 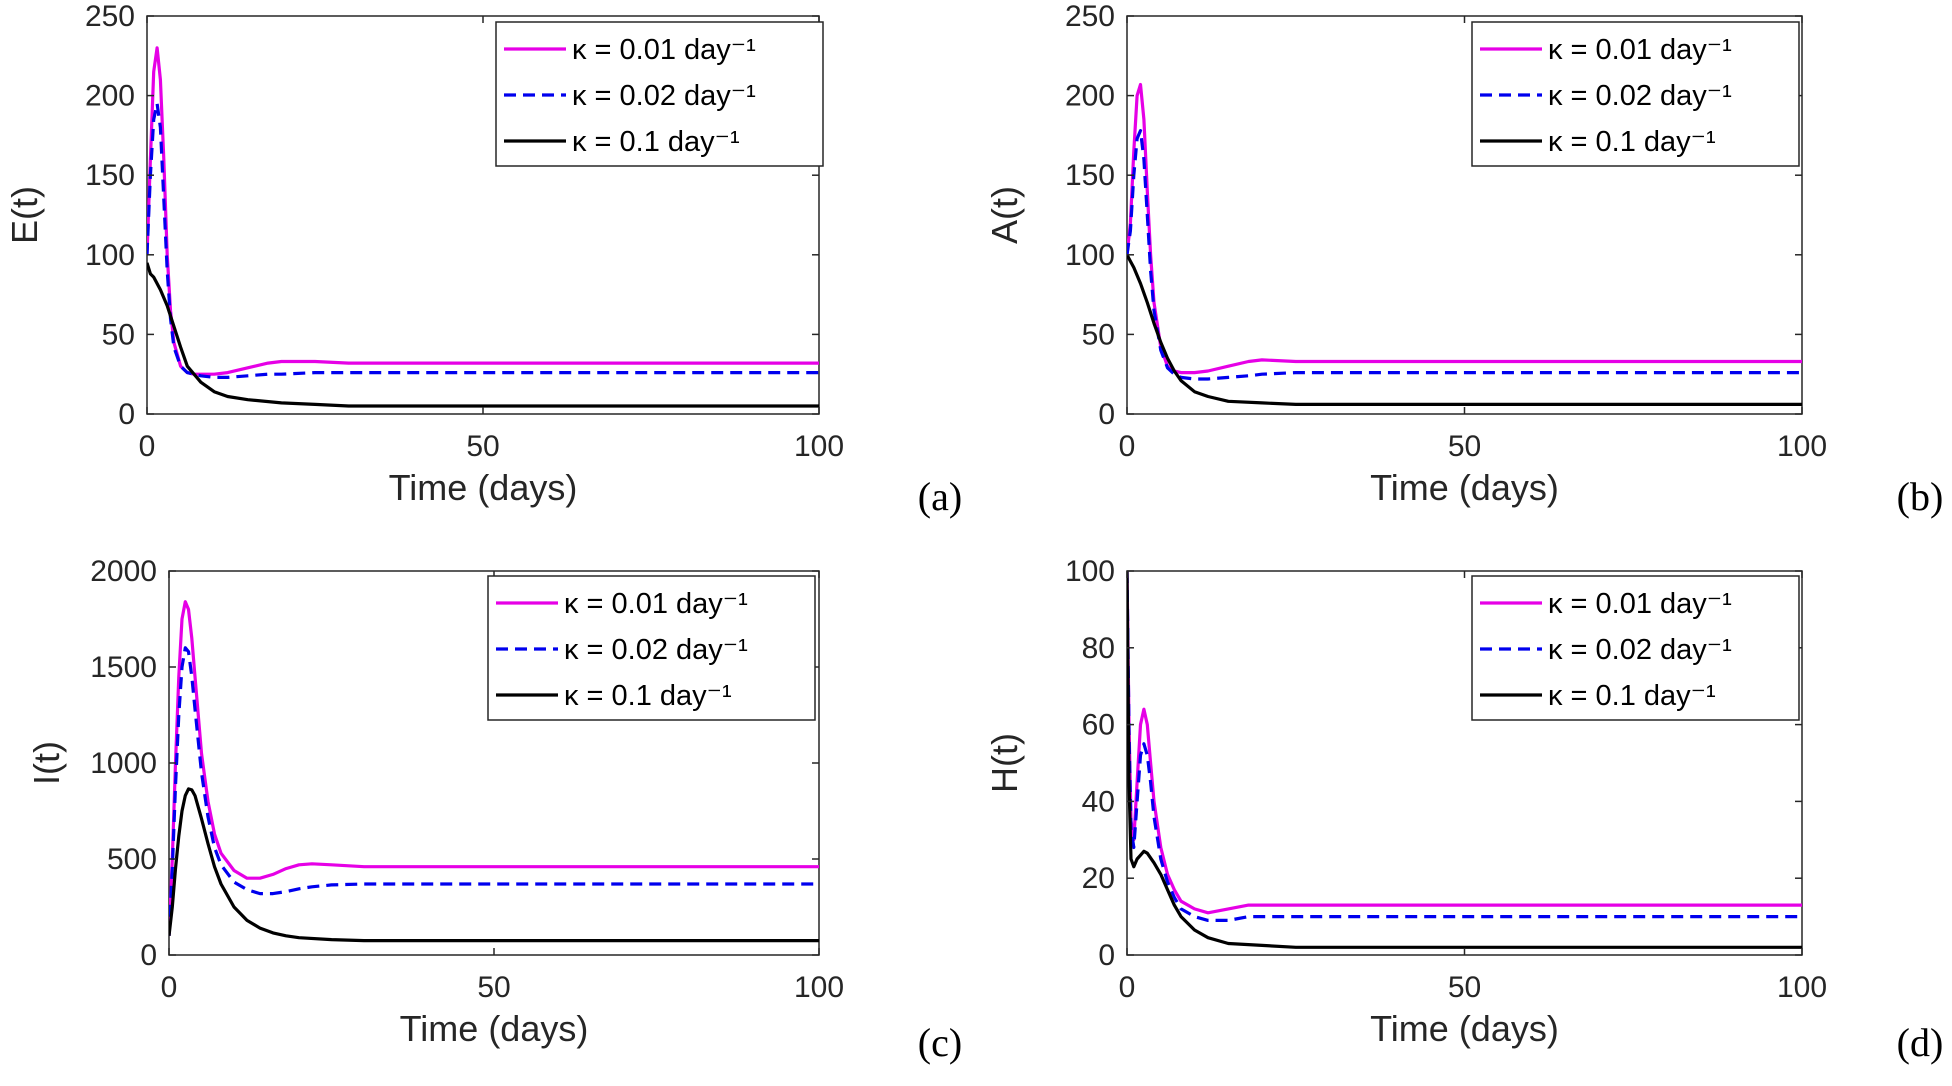 I want to click on y-axis-label: I(t), so click(x=46, y=763).